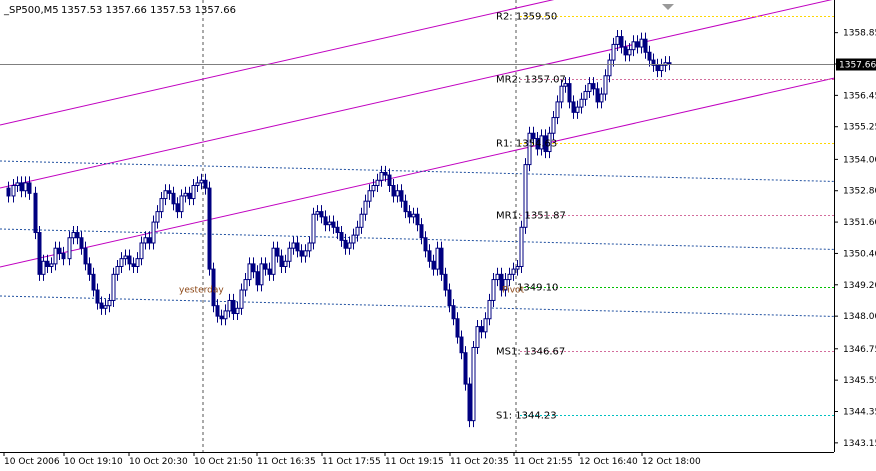 The image size is (876, 471). Describe the element at coordinates (857, 66) in the screenshot. I see `current-price-label: 1357.66` at that location.